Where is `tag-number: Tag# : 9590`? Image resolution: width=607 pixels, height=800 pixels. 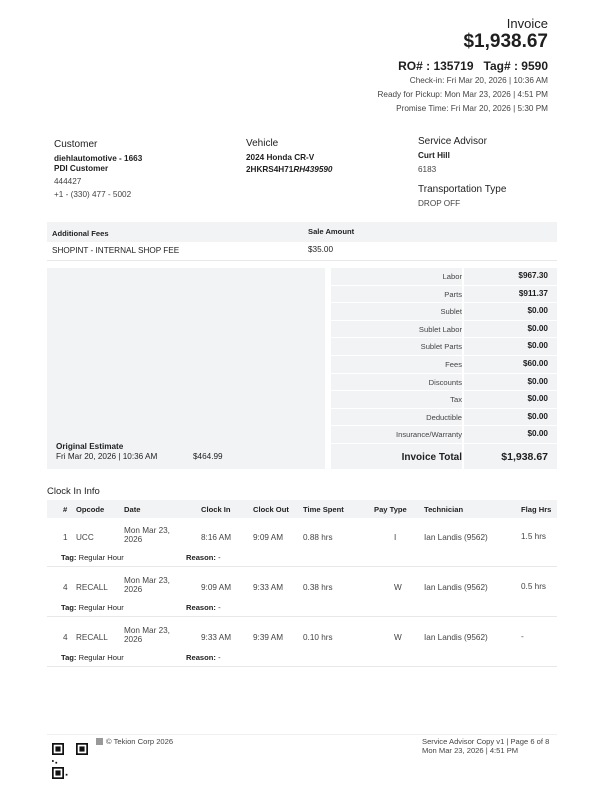
tag-number: Tag# : 9590 is located at coordinates (515, 66).